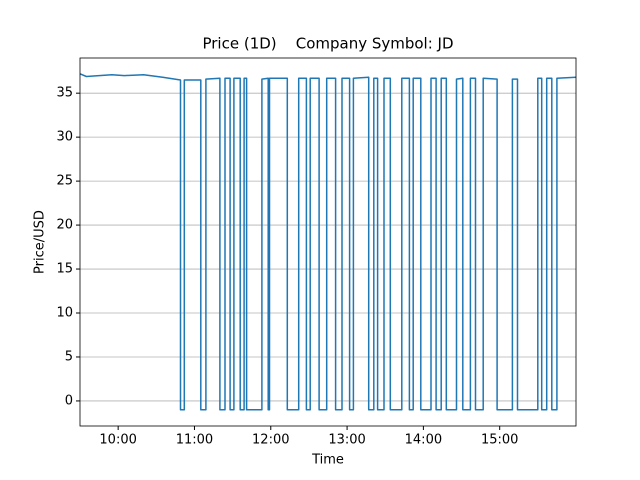  Describe the element at coordinates (64, 269) in the screenshot. I see `y-tick-label: 15` at that location.